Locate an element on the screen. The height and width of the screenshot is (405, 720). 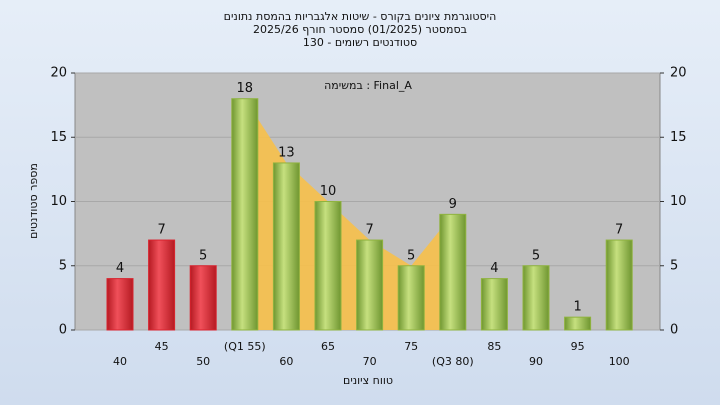
data-label: 9 is located at coordinates (453, 204).